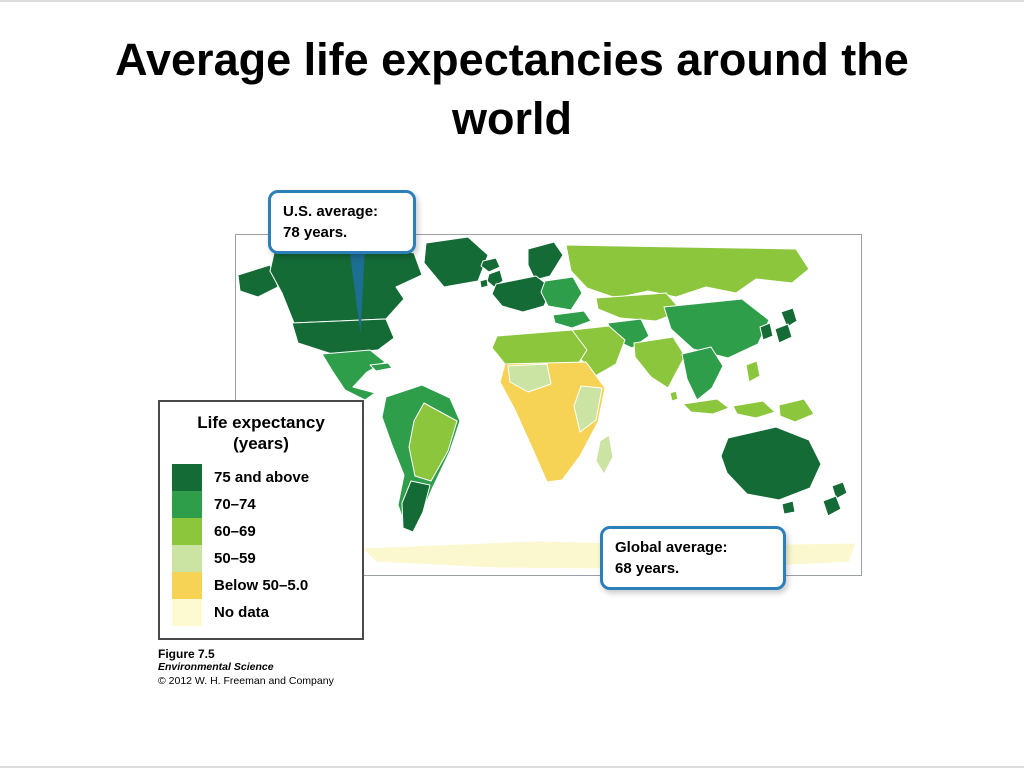 Image resolution: width=1024 pixels, height=768 pixels. Describe the element at coordinates (381, 367) in the screenshot. I see `map-region-caribbean` at that location.